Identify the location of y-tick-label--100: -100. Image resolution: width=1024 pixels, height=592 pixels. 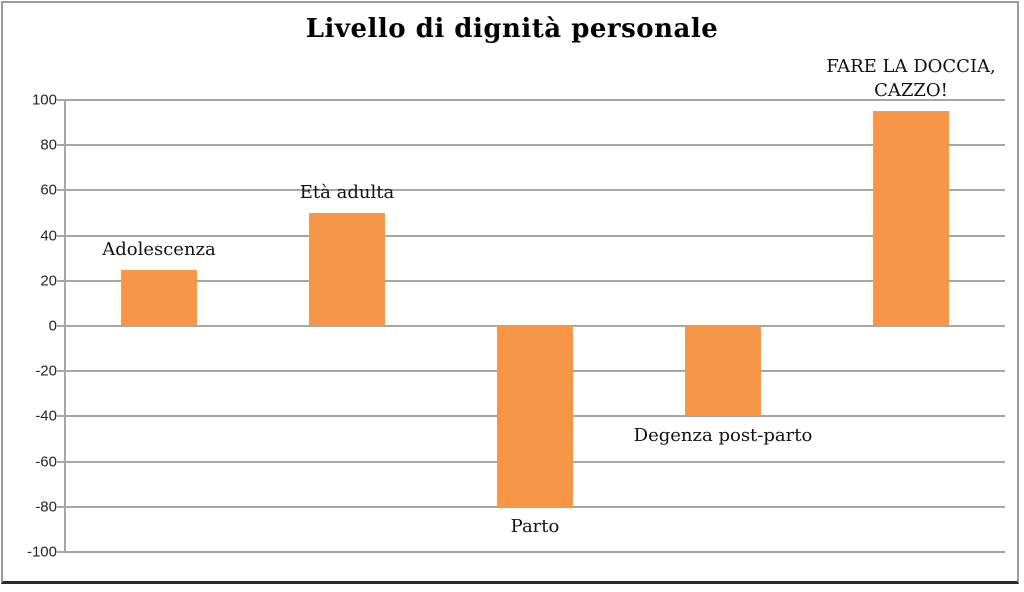
(41, 552).